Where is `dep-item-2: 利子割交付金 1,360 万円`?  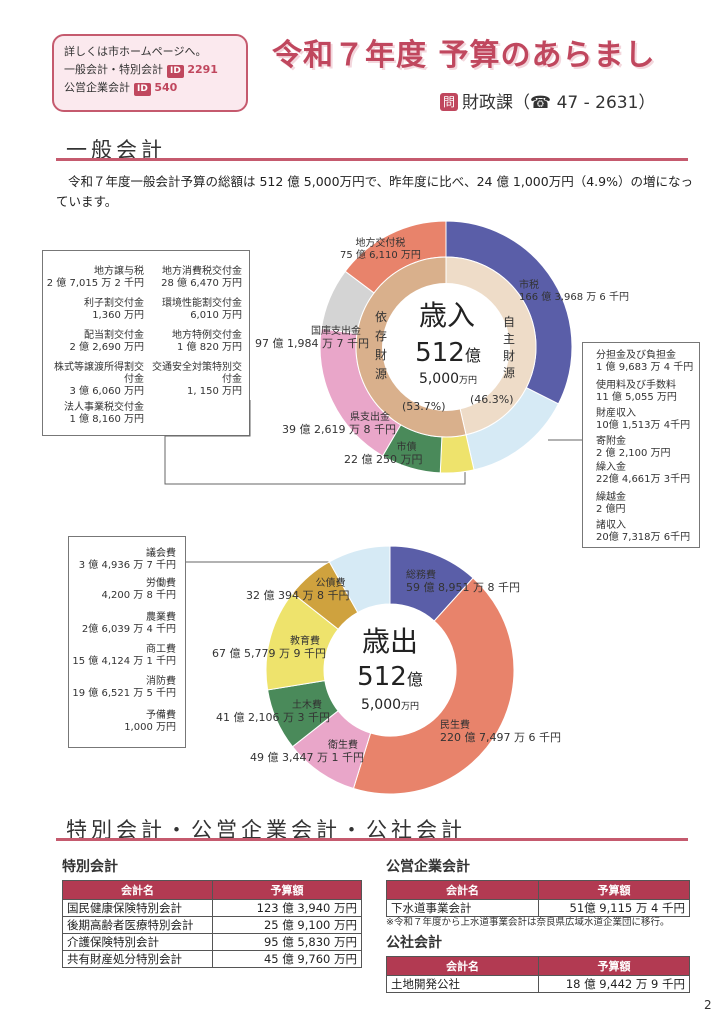 dep-item-2: 利子割交付金 1,360 万円 is located at coordinates (114, 309).